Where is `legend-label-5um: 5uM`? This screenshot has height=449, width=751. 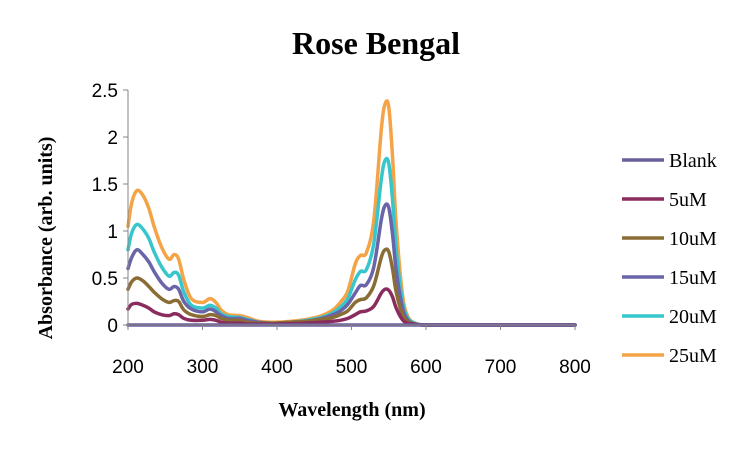
legend-label-5um: 5uM is located at coordinates (688, 200).